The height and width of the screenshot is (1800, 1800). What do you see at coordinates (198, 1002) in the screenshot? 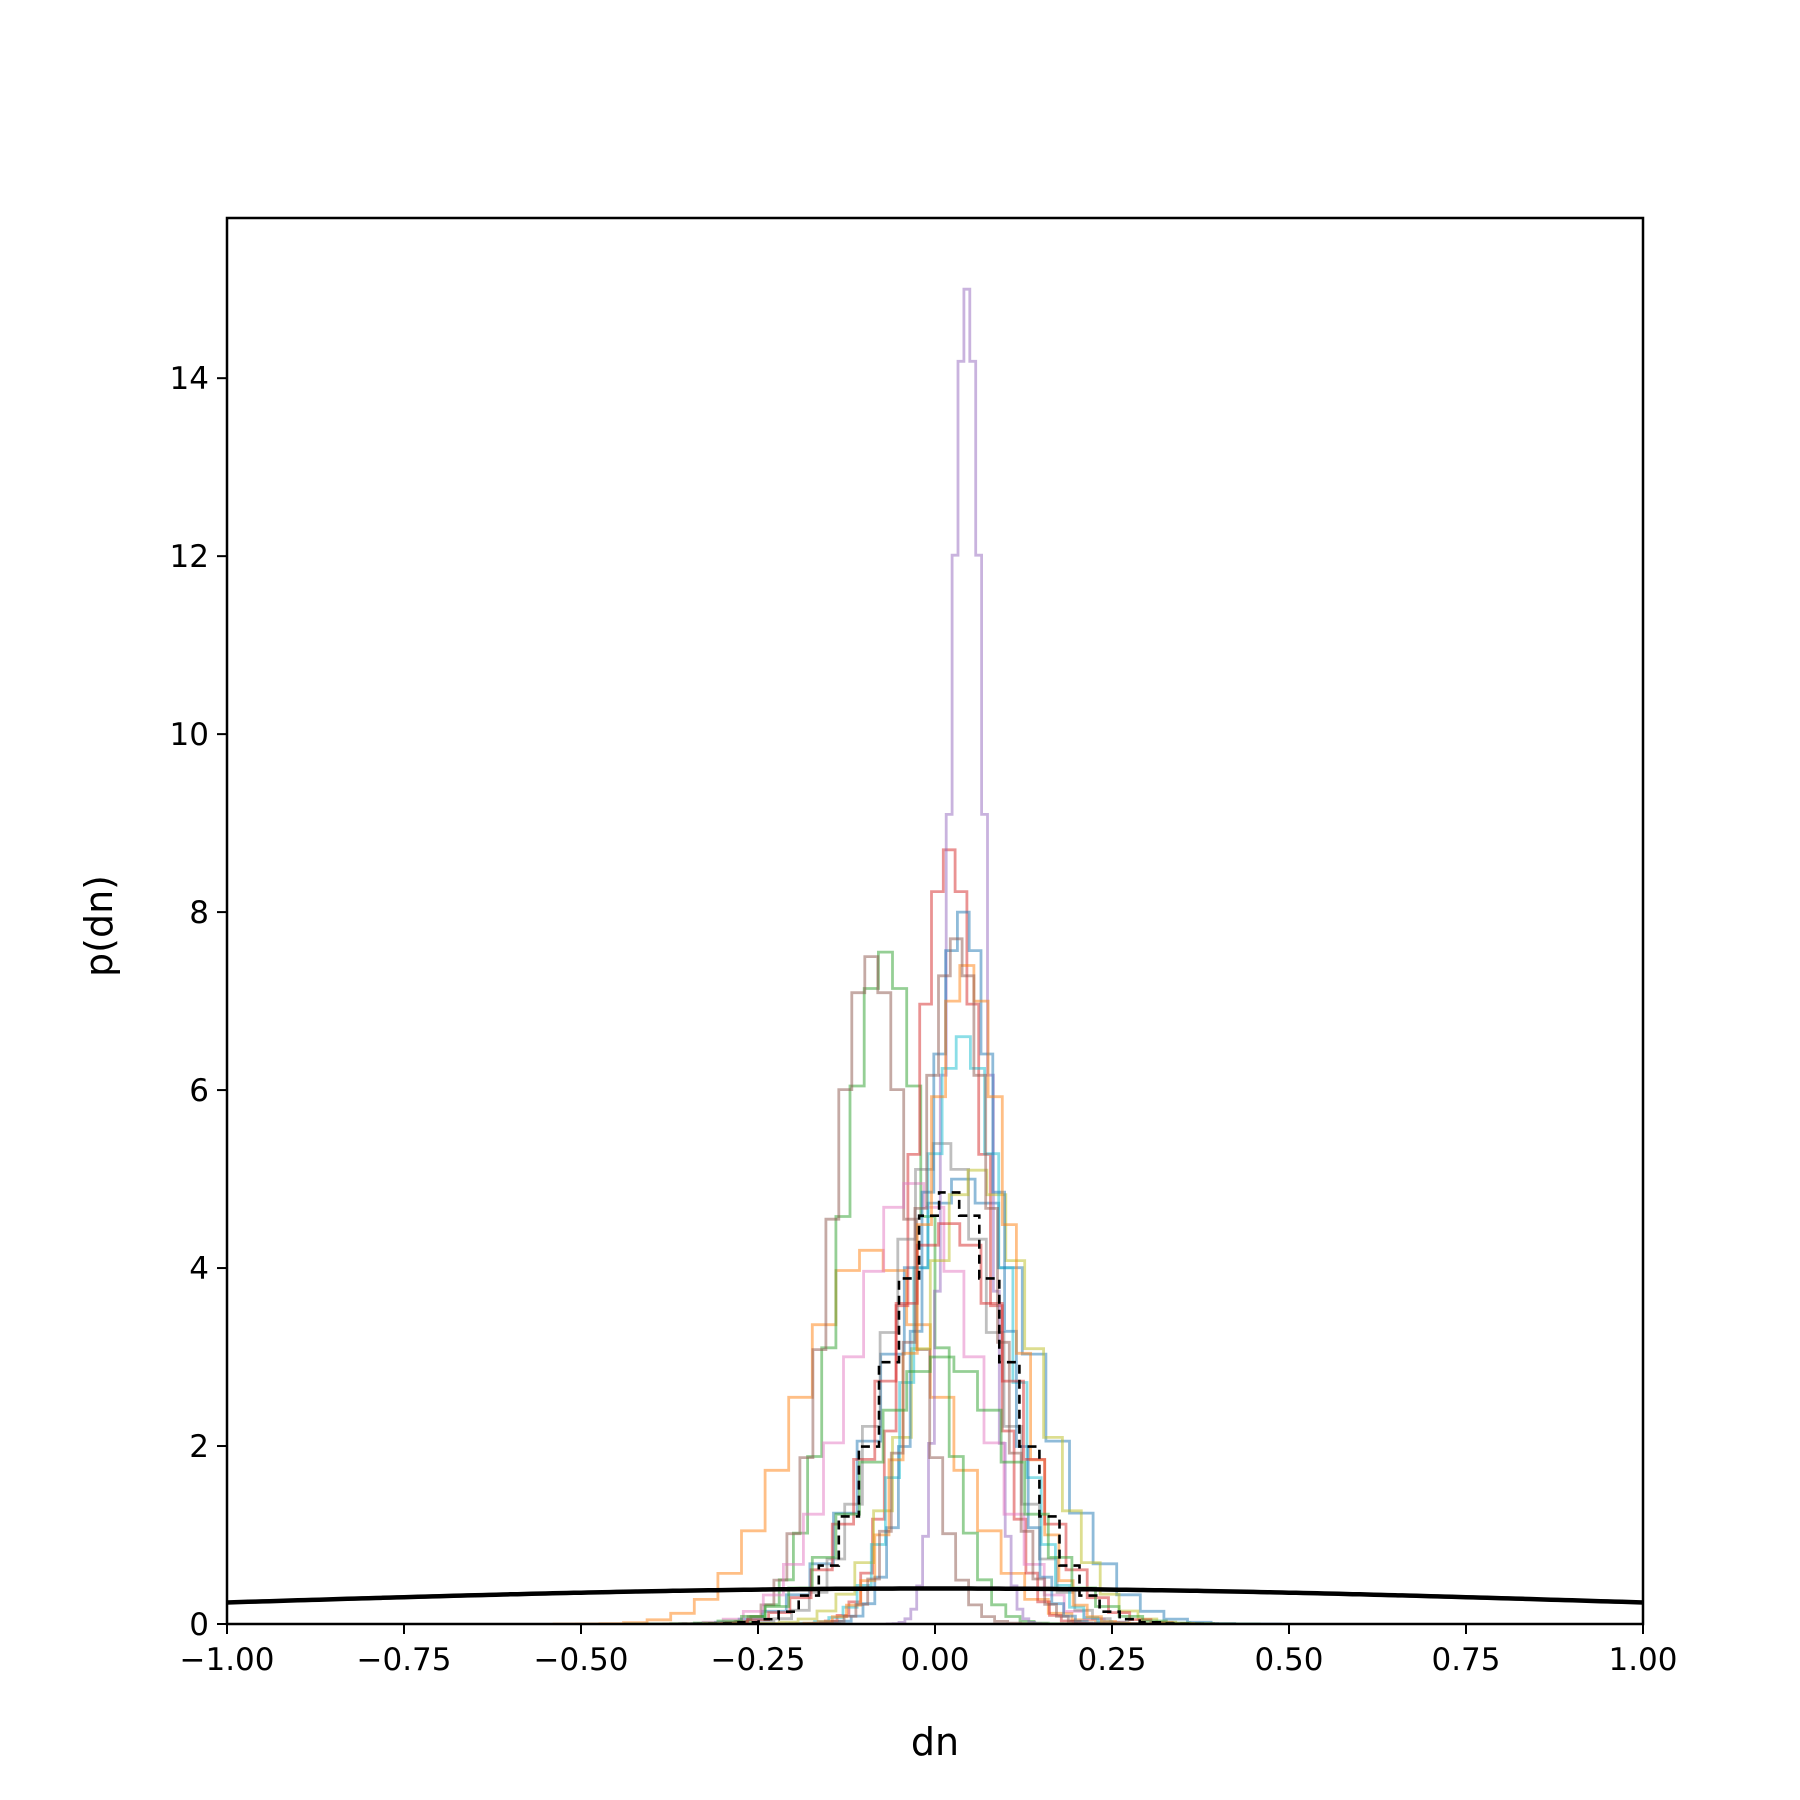
I see `y-axis: 0 2 4 6 8 10 12 14` at bounding box center [198, 1002].